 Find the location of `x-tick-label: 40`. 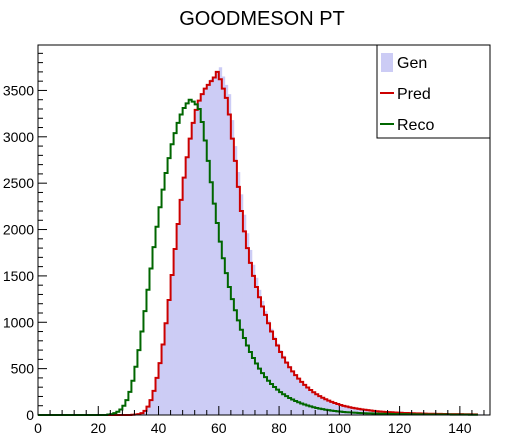

x-tick-label: 40 is located at coordinates (159, 428).